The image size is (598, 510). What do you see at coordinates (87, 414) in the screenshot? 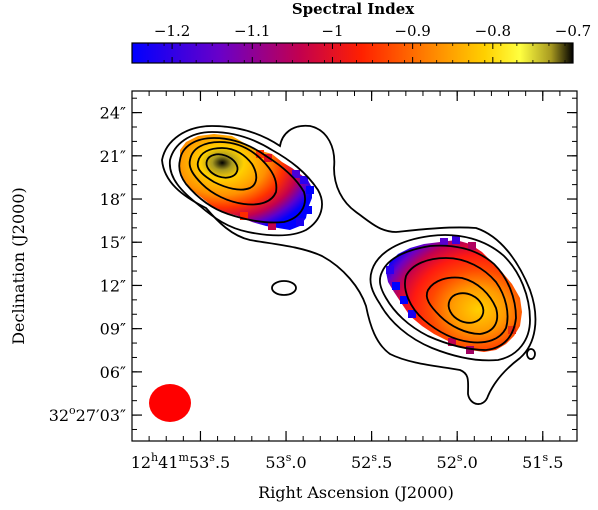
I see `y-tick-label-origin: 32o27′03″` at bounding box center [87, 414].